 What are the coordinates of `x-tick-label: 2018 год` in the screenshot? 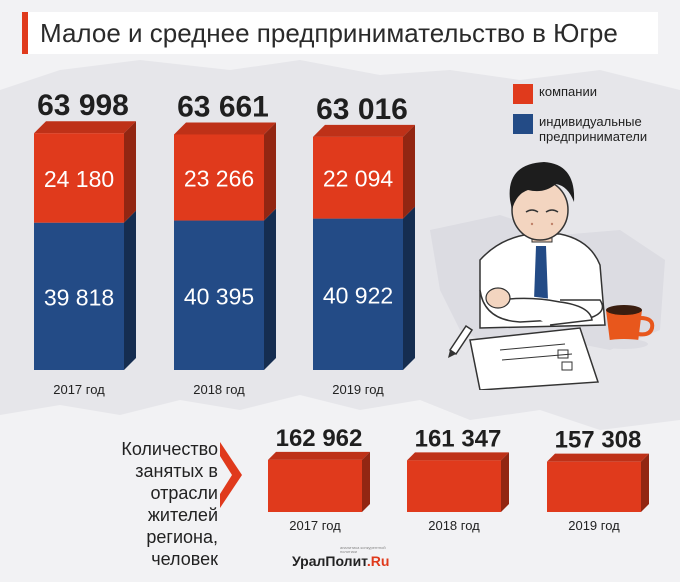 It's located at (219, 389).